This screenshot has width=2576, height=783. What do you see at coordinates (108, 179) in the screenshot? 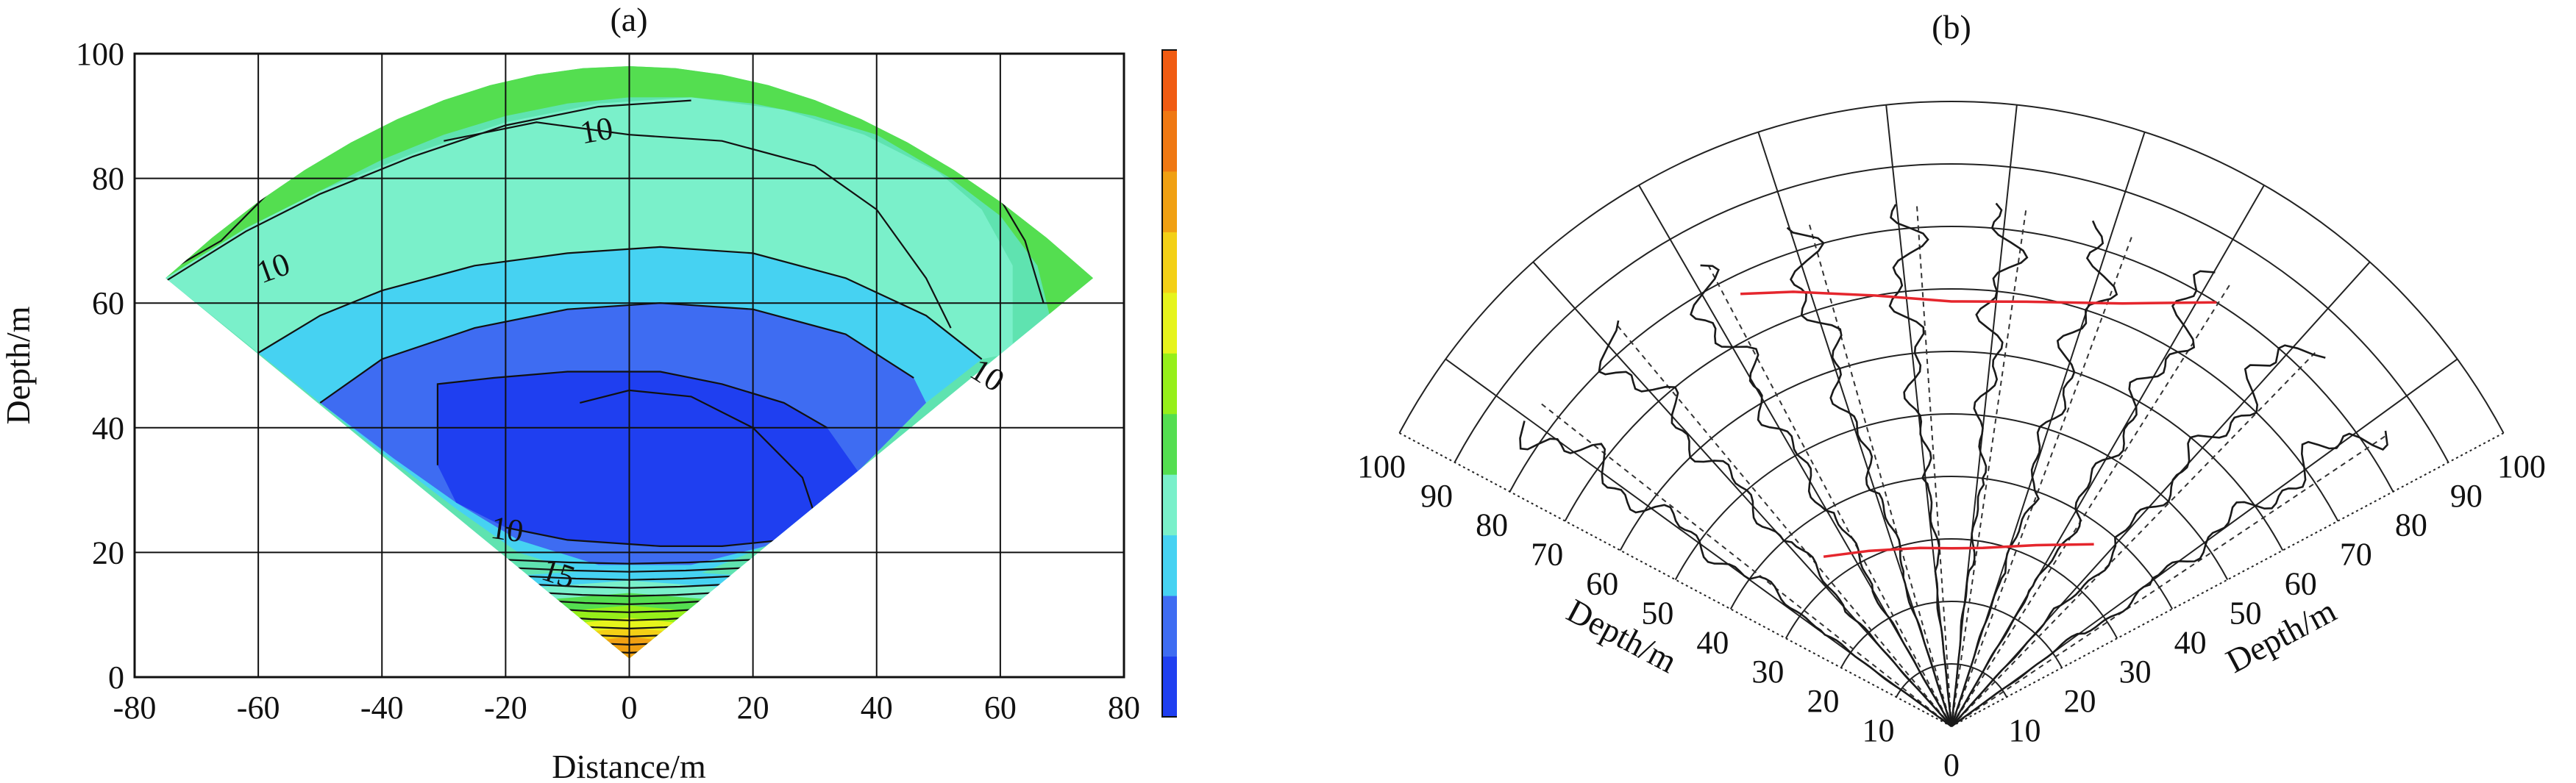
I see `y-tick-label: 80` at bounding box center [108, 179].